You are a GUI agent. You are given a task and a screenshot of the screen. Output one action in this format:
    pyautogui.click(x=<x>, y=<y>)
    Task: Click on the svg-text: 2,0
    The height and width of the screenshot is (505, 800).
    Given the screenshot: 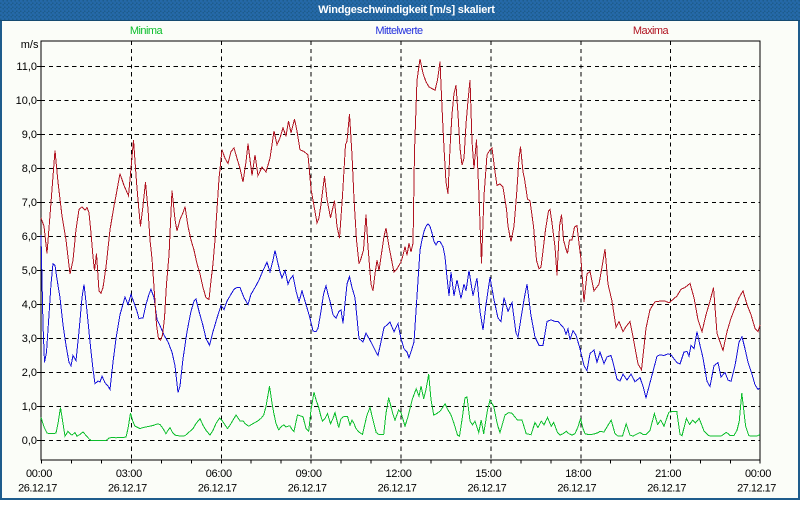 What is the action you would take?
    pyautogui.click(x=29, y=373)
    